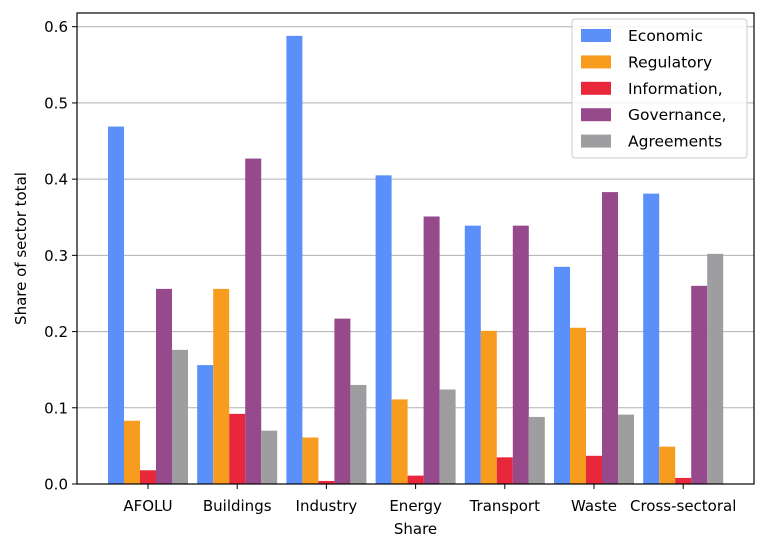 The image size is (767, 551). What do you see at coordinates (358, 434) in the screenshot?
I see `bar-agreements-industry` at bounding box center [358, 434].